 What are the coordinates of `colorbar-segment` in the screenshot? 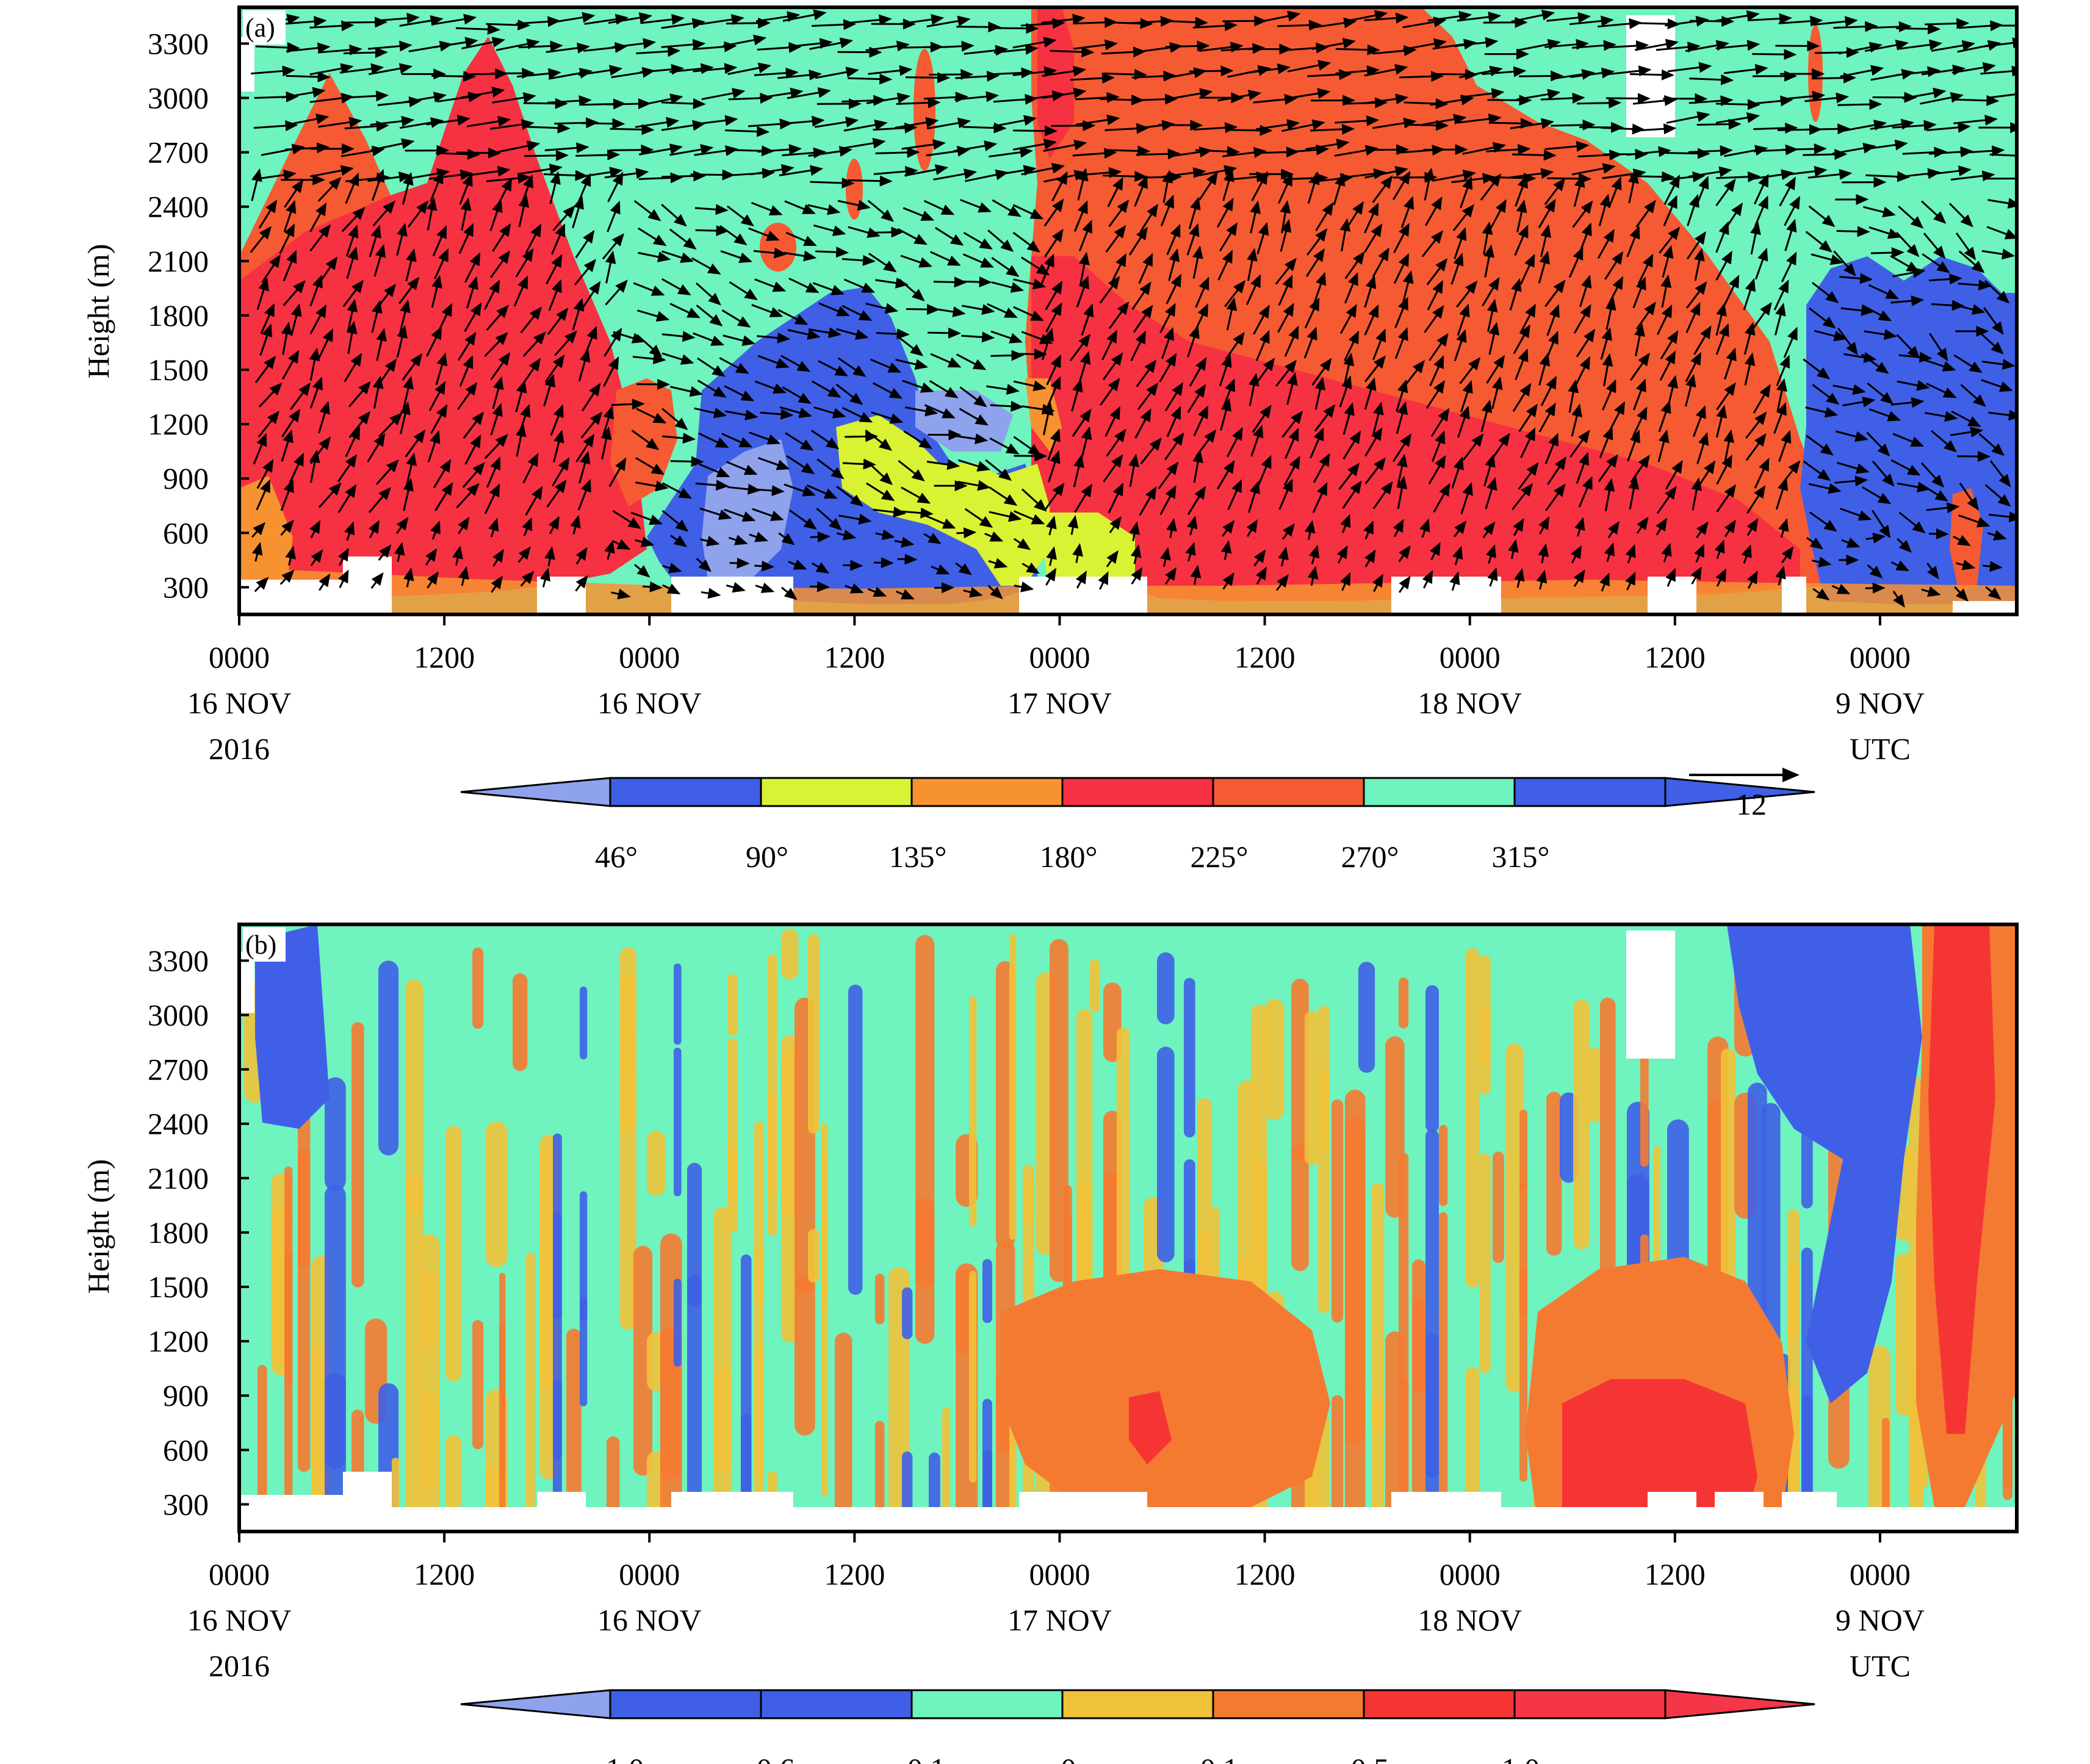 It's located at (1289, 792).